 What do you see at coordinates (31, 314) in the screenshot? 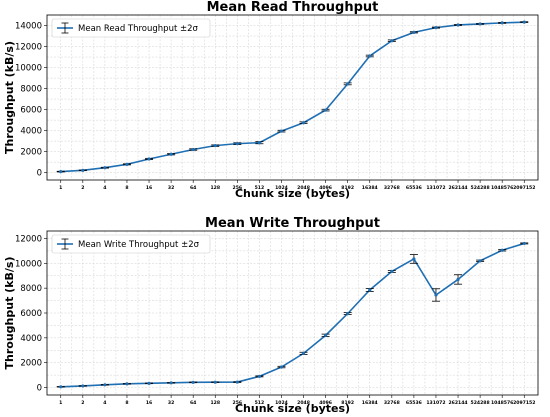
I see `write-ytick-label: 6000` at bounding box center [31, 314].